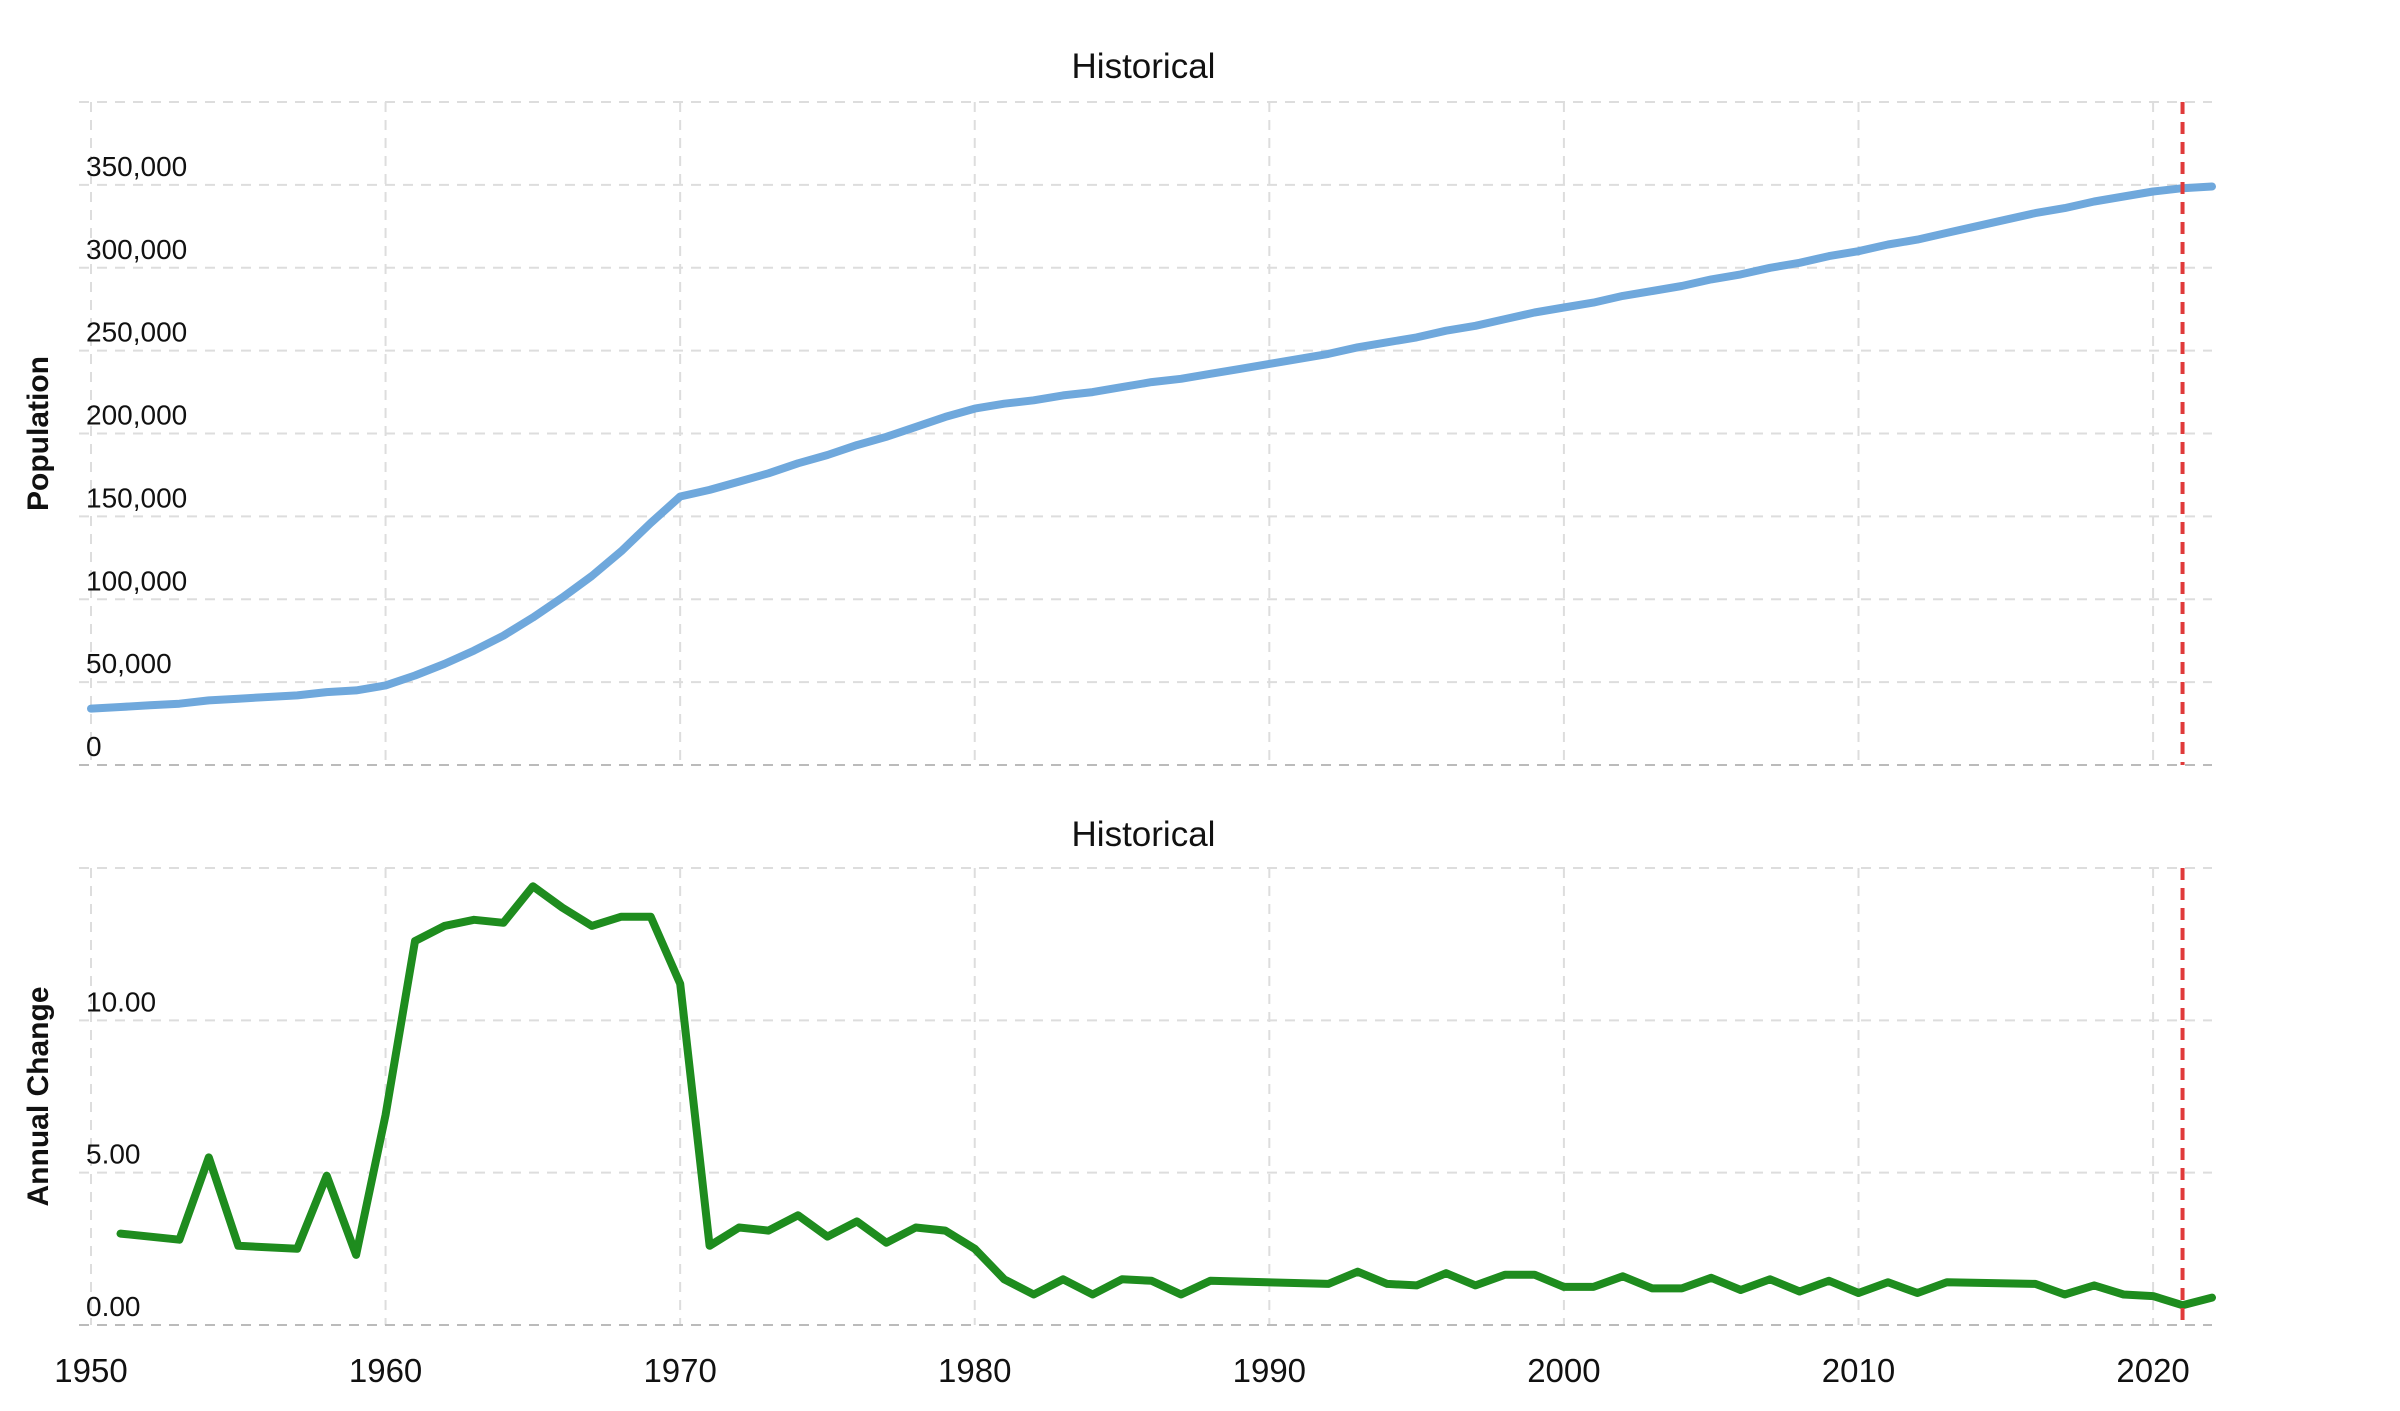  What do you see at coordinates (974, 1370) in the screenshot?
I see `panel2-x-tick-label: 1980` at bounding box center [974, 1370].